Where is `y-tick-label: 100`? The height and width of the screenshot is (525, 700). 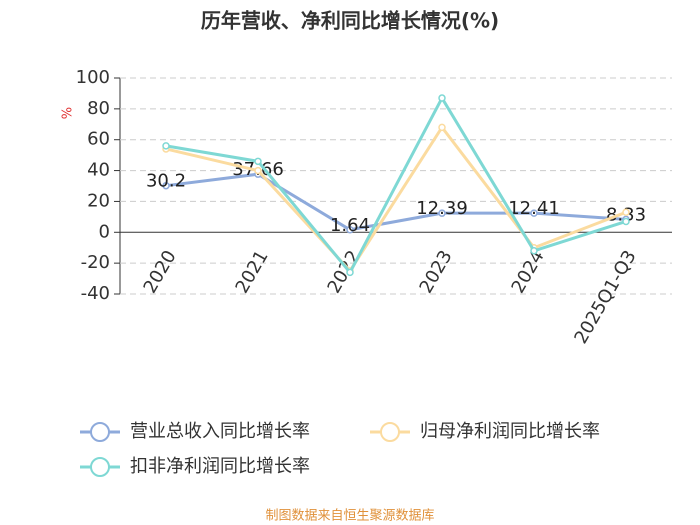
y-tick-label: 100 is located at coordinates (93, 77).